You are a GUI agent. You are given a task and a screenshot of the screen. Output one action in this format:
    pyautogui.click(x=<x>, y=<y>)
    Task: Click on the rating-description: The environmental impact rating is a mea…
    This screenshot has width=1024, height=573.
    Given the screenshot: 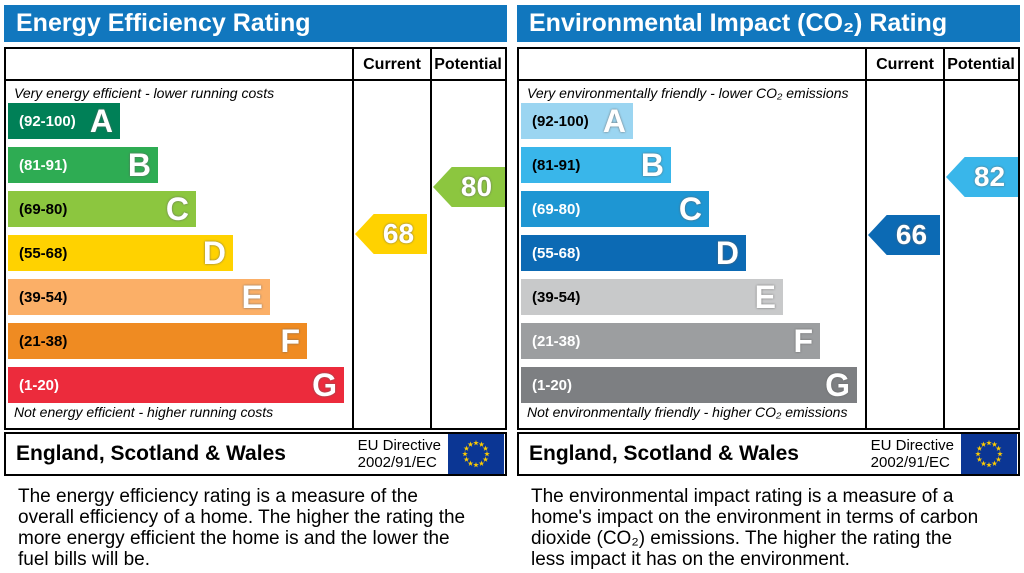 What is the action you would take?
    pyautogui.click(x=755, y=528)
    